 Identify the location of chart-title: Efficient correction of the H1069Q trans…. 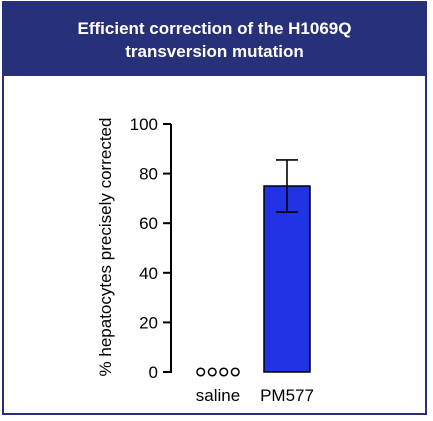
(214, 39).